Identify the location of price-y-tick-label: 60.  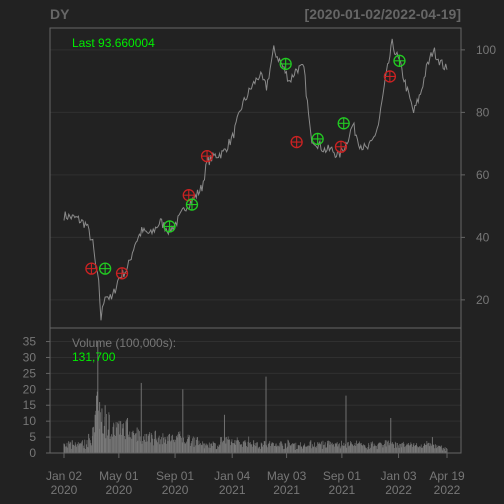
(483, 175).